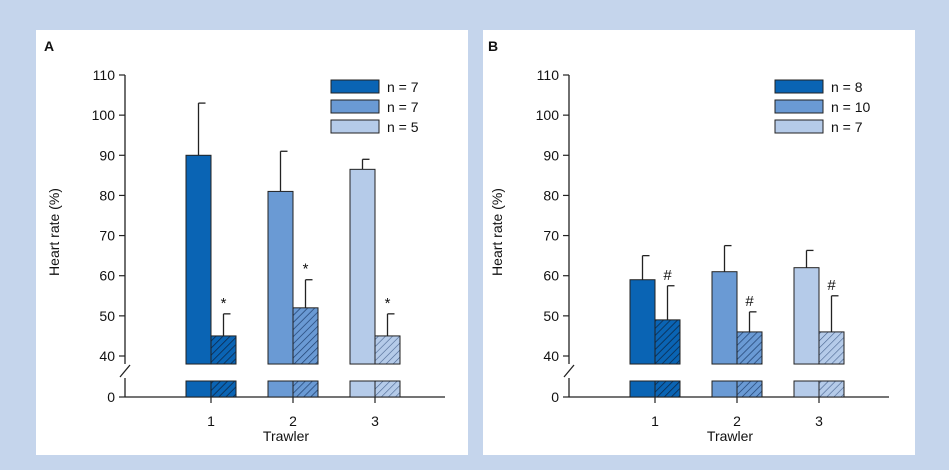 The height and width of the screenshot is (470, 949). What do you see at coordinates (851, 107) in the screenshot?
I see `legend-label: n = 10` at bounding box center [851, 107].